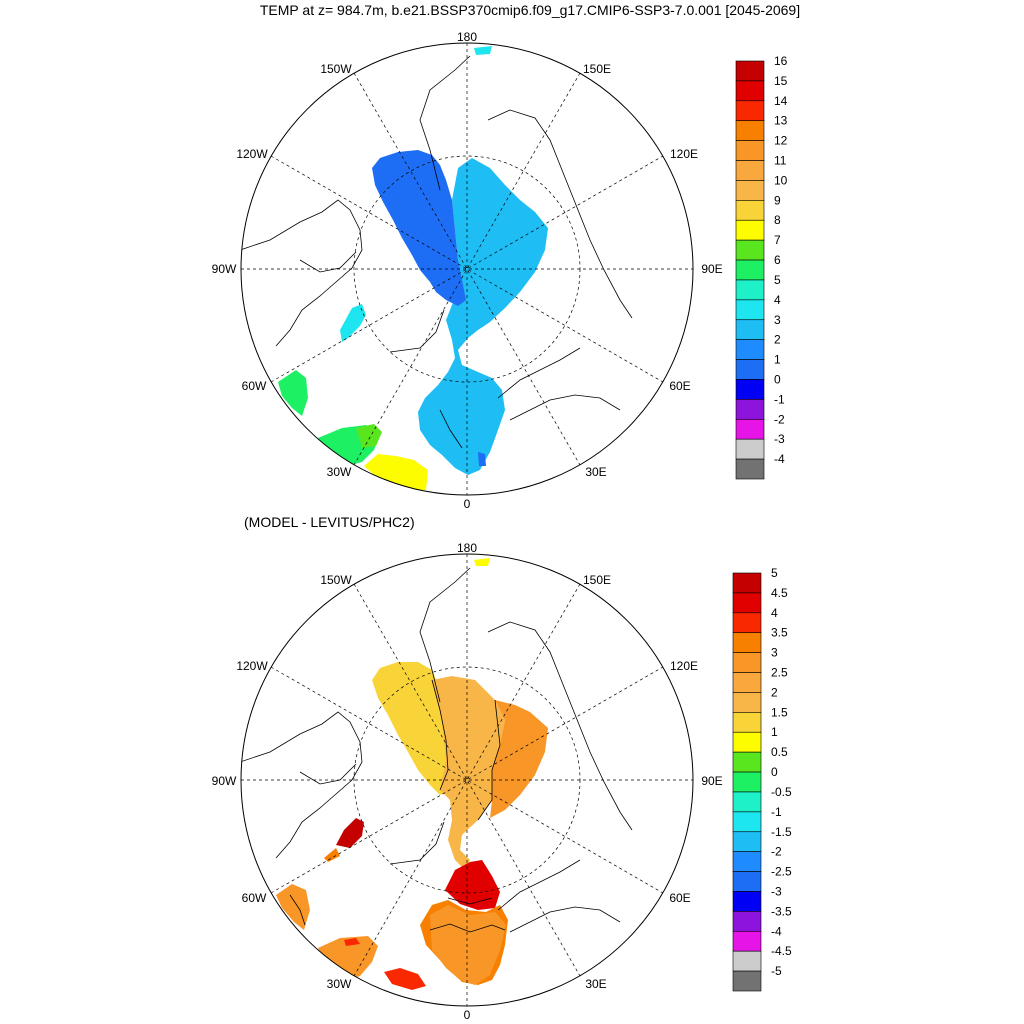 The image size is (1024, 1024). Describe the element at coordinates (468, 945) in the screenshot. I see `bottom-fram-orange` at that location.